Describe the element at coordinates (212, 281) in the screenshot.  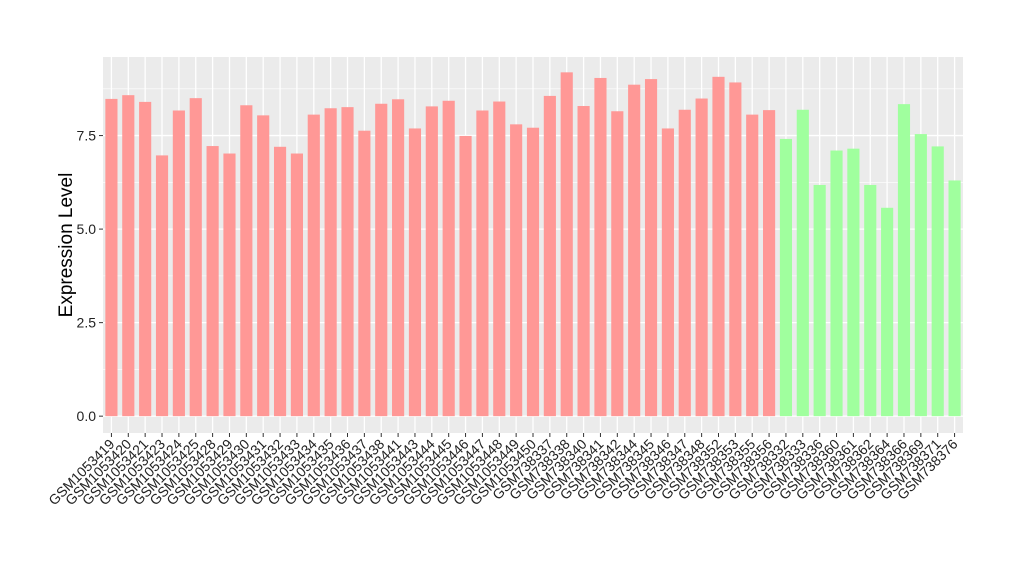
I see `bar-GSM1053428` at that location.